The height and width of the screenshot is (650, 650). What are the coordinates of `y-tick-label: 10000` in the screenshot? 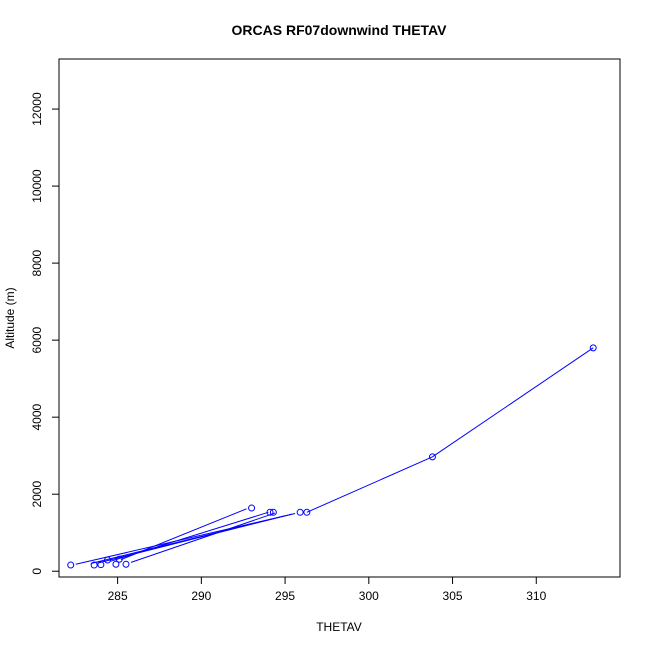 It's located at (37, 186).